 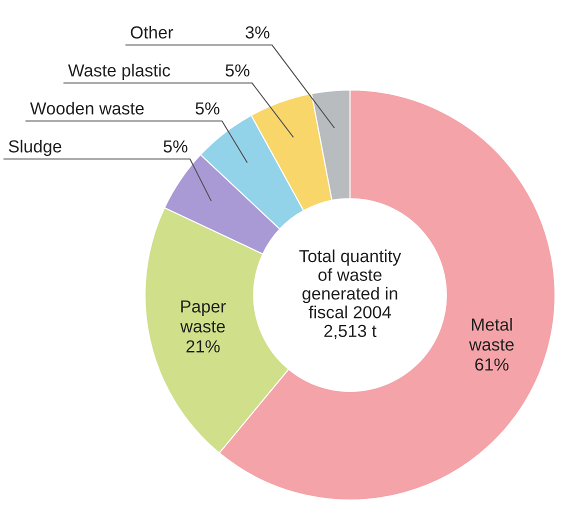 What do you see at coordinates (203, 346) in the screenshot?
I see `data-label: 21%` at bounding box center [203, 346].